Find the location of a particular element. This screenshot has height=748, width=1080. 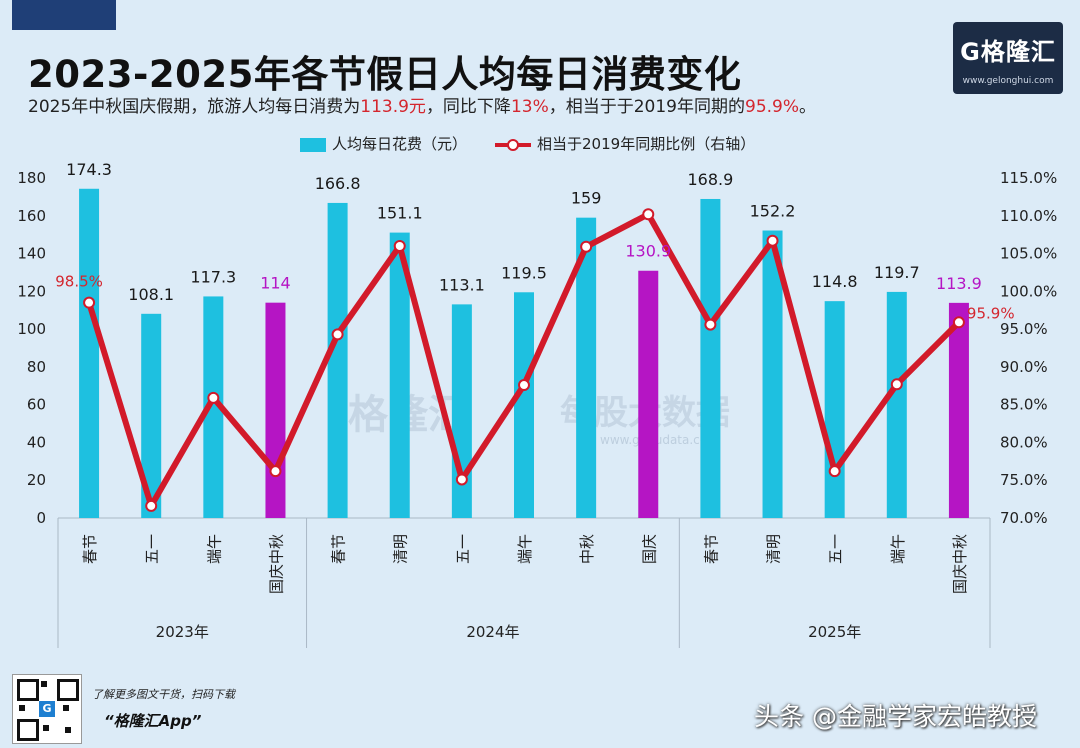

qr-logo-icon: G is located at coordinates (47, 709).